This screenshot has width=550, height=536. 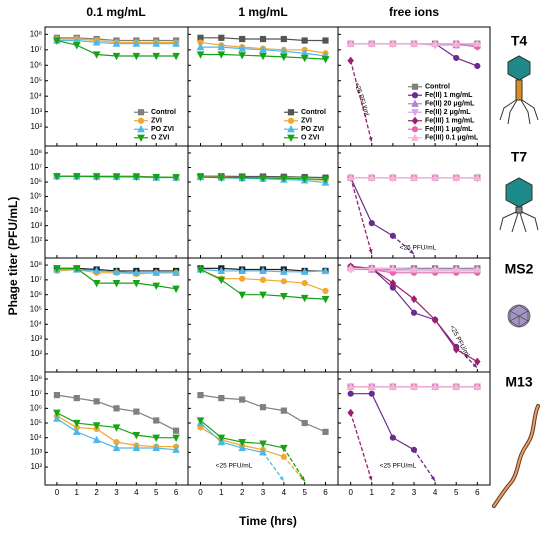 What do you see at coordinates (449, 95) in the screenshot?
I see `legend-label: Fe(II) 1 mg/mL` at bounding box center [449, 95].